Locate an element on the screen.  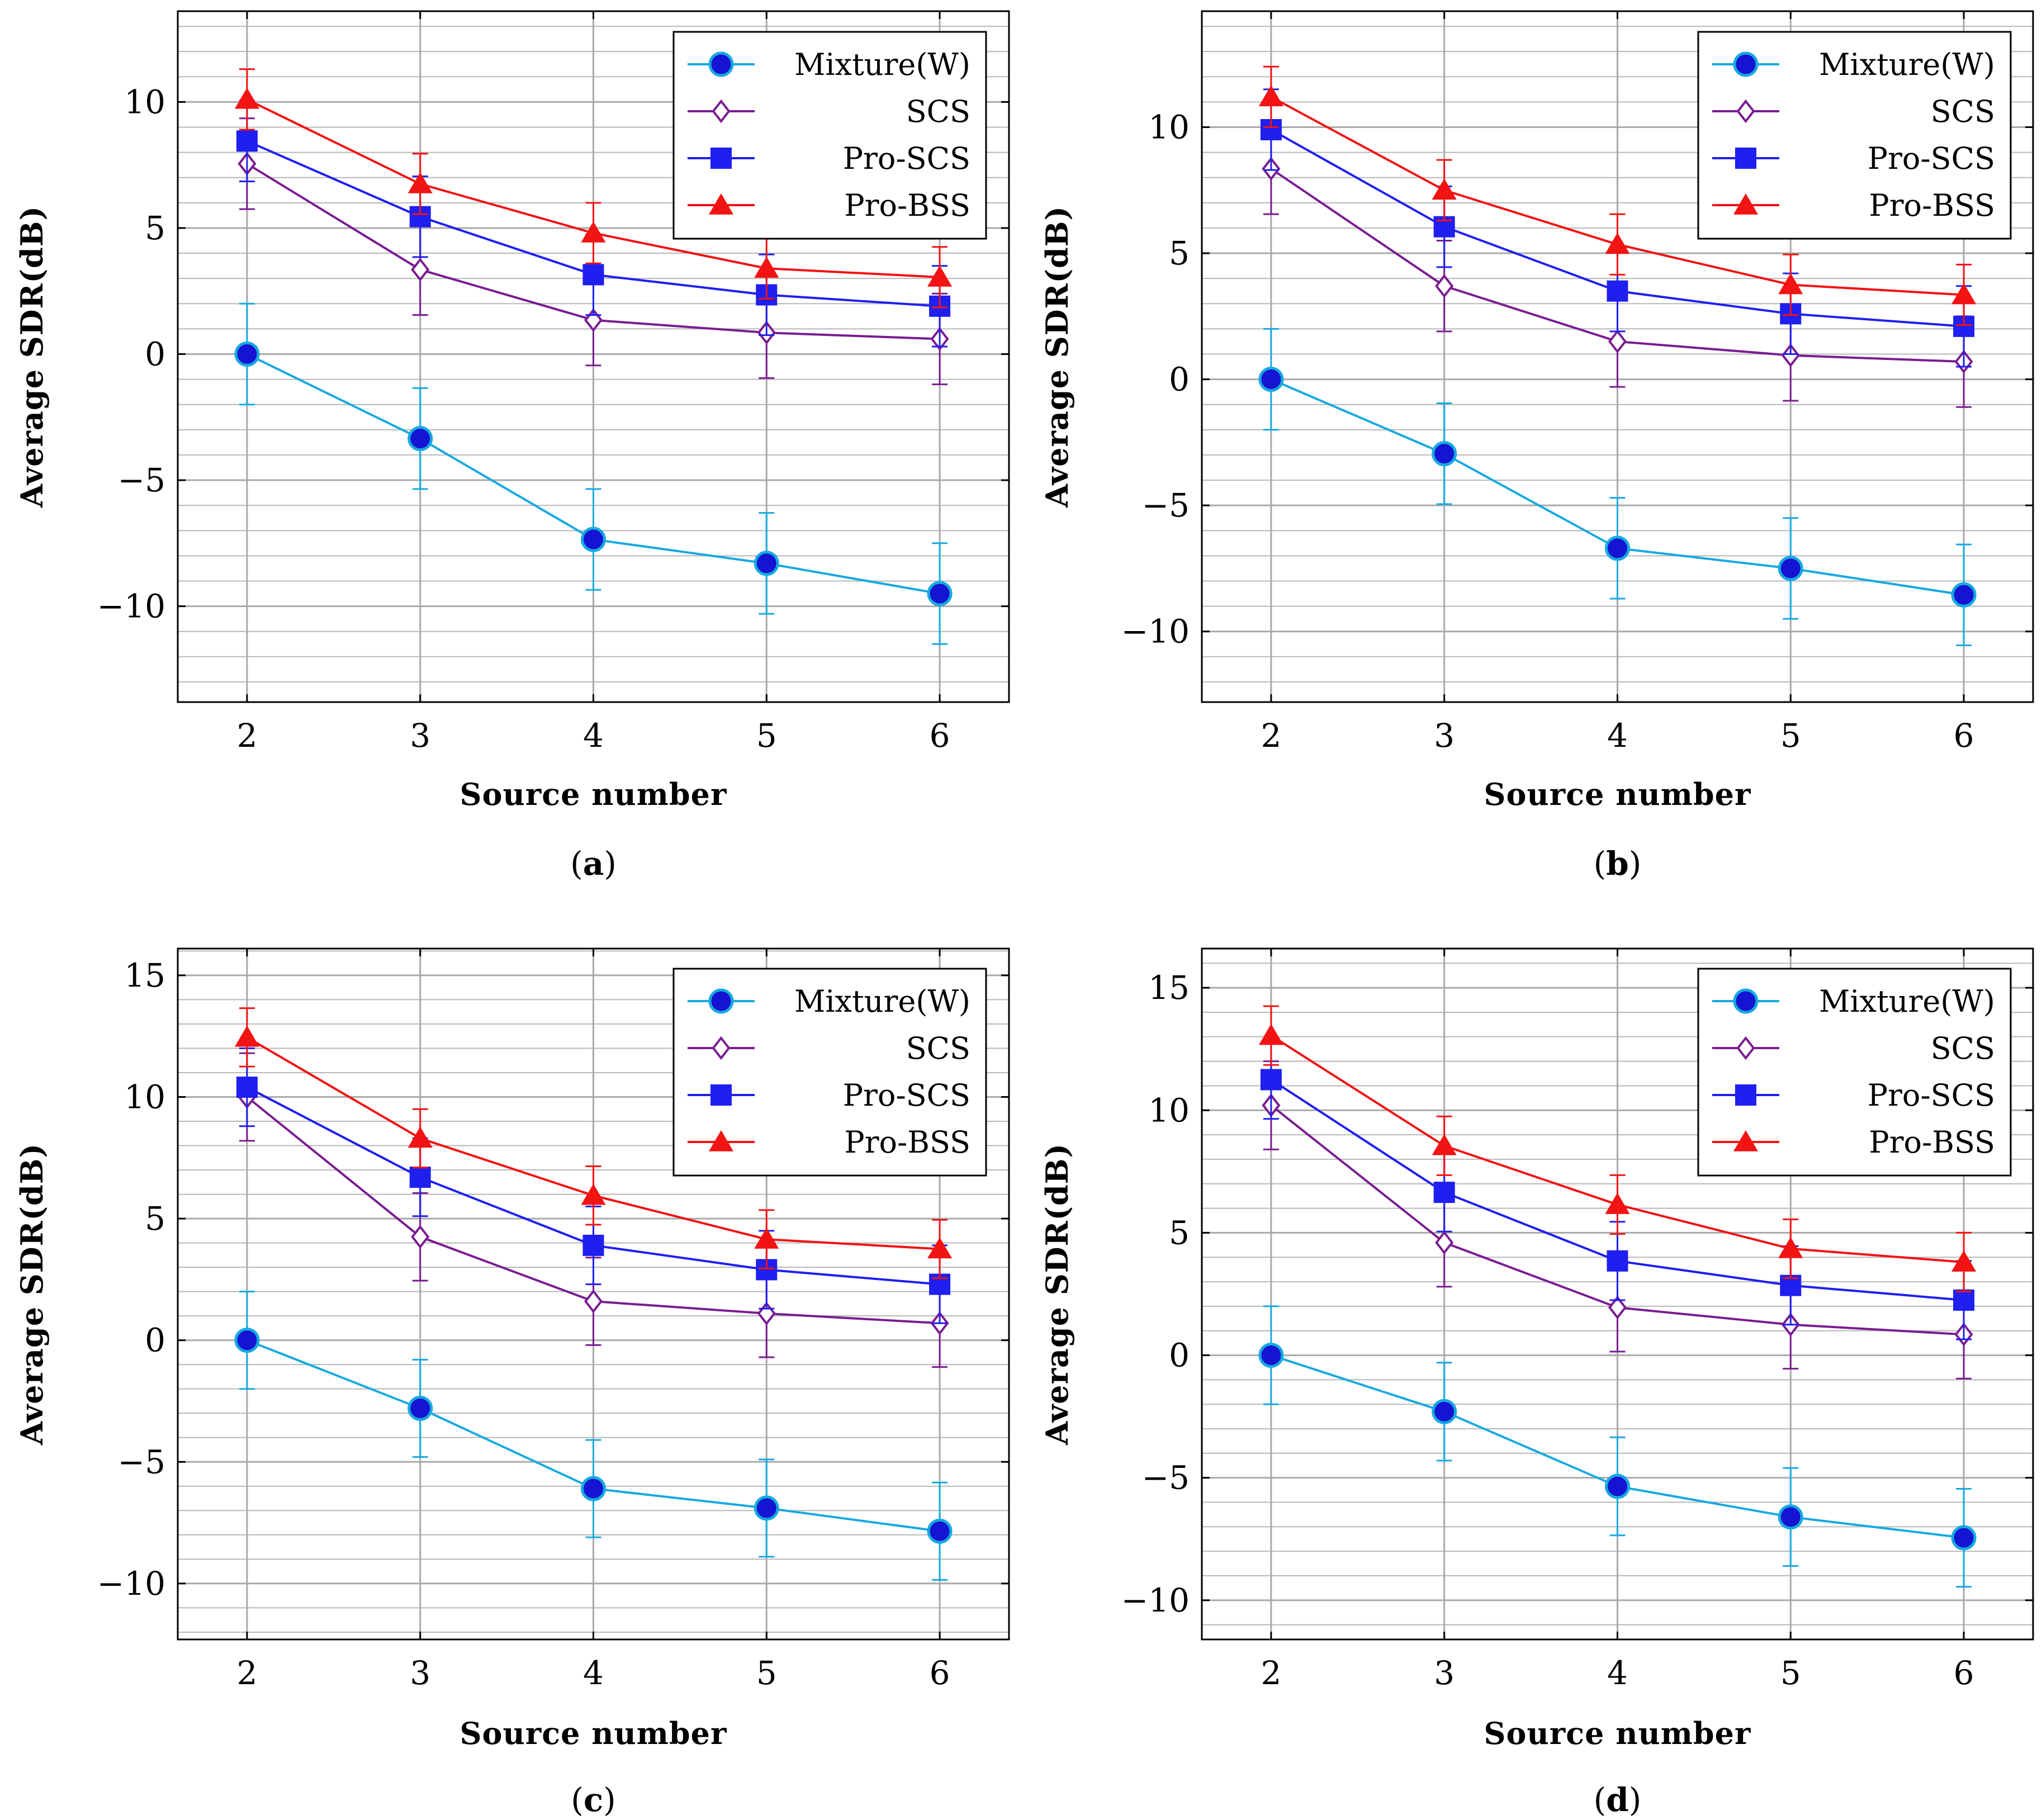
panel-caption-letter: b is located at coordinates (1617, 864).